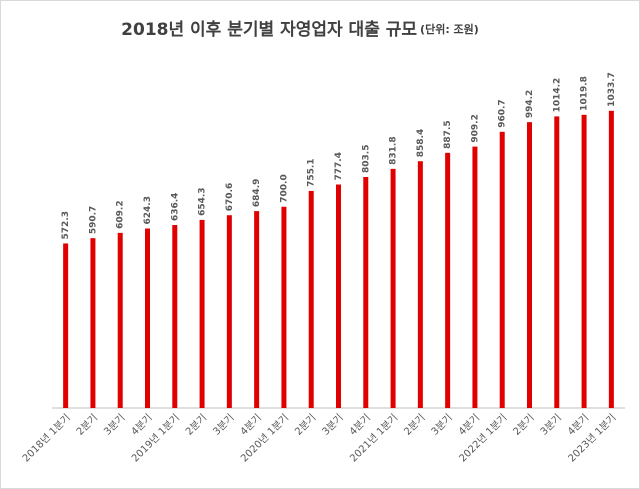 This screenshot has height=489, width=640. What do you see at coordinates (203, 201) in the screenshot?
I see `value-label: 654.3` at bounding box center [203, 201].